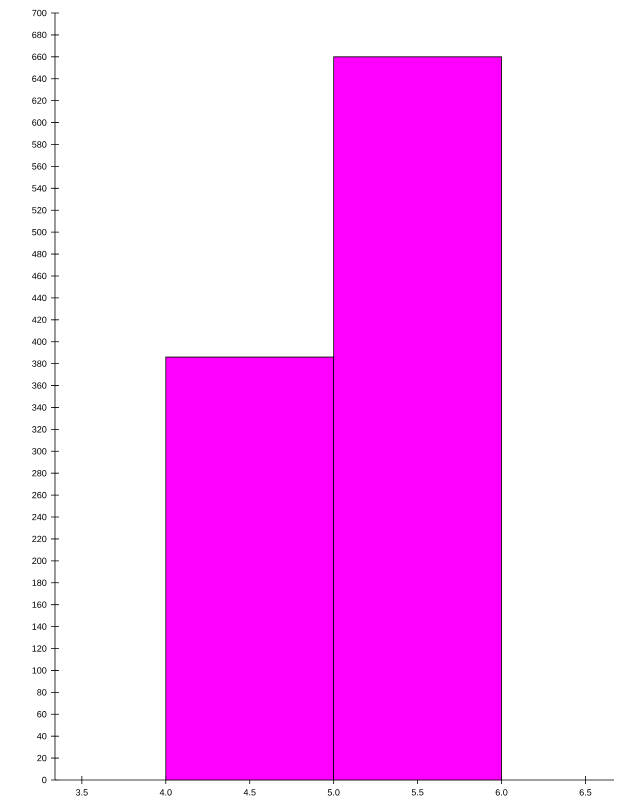  I want to click on y-tick-label: 120, so click(39, 648).